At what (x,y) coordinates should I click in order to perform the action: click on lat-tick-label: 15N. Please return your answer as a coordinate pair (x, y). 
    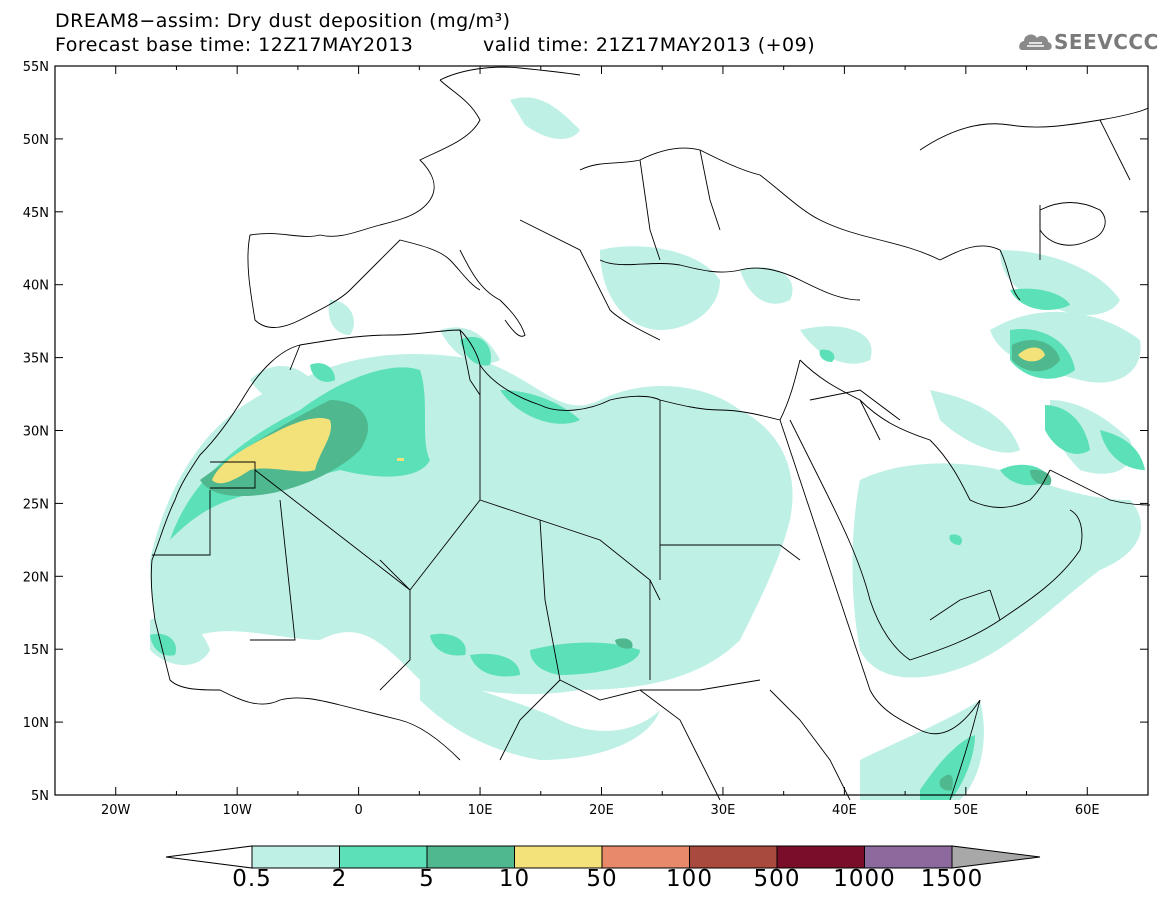
    Looking at the image, I should click on (36, 650).